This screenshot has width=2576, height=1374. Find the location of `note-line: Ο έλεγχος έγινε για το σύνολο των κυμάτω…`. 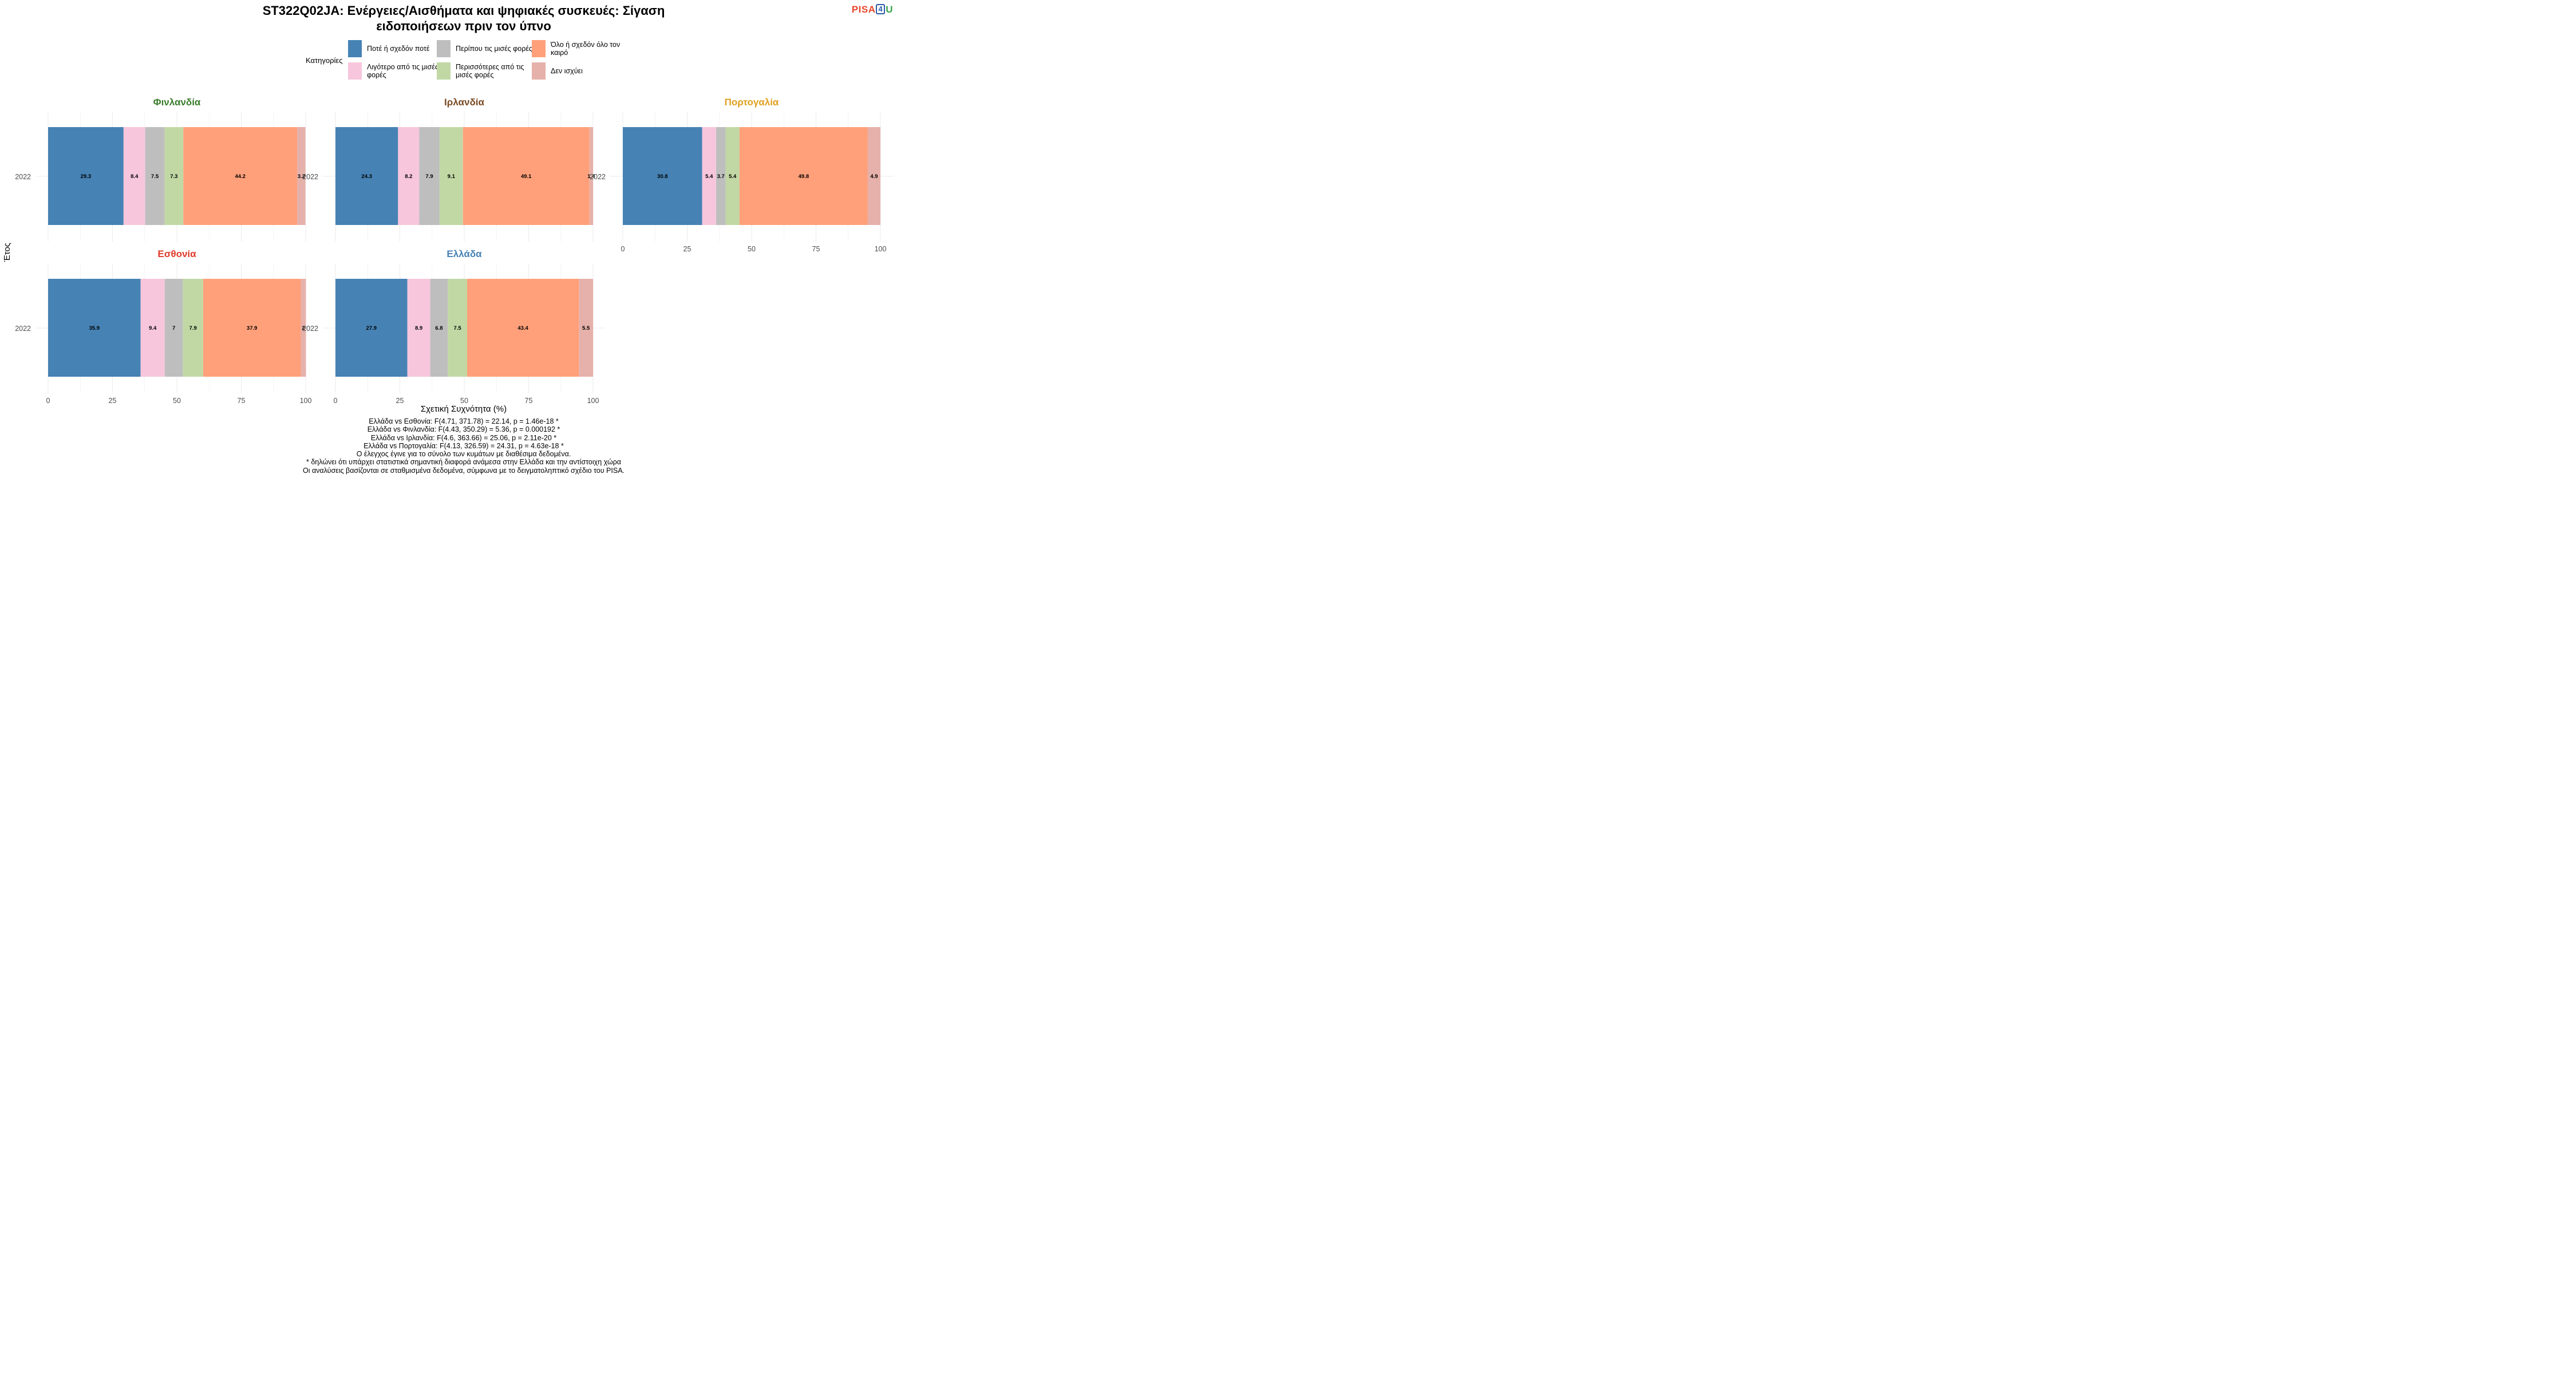

note-line: Ο έλεγχος έγινε για το σύνολο των κυμάτω… is located at coordinates (463, 455).